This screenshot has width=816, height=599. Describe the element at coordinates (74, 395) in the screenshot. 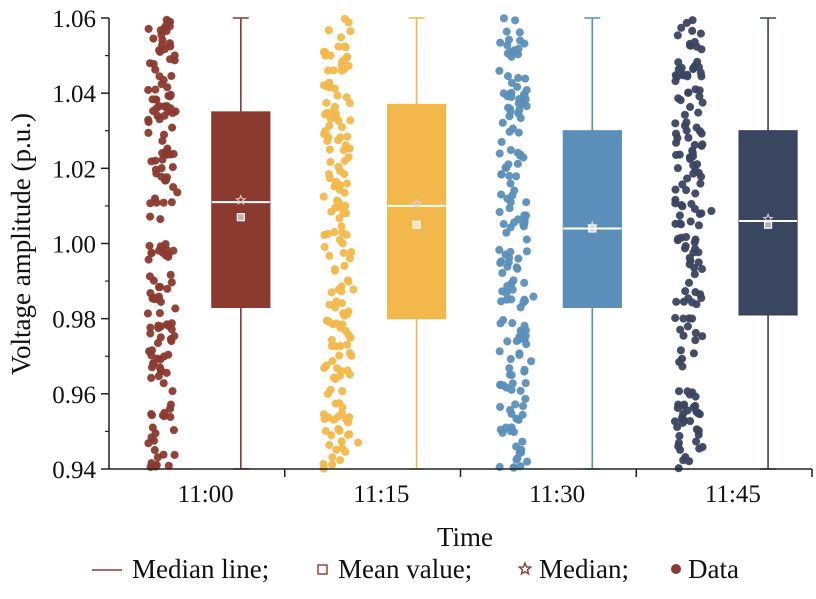

I see `y-tick-label: 0.96` at that location.